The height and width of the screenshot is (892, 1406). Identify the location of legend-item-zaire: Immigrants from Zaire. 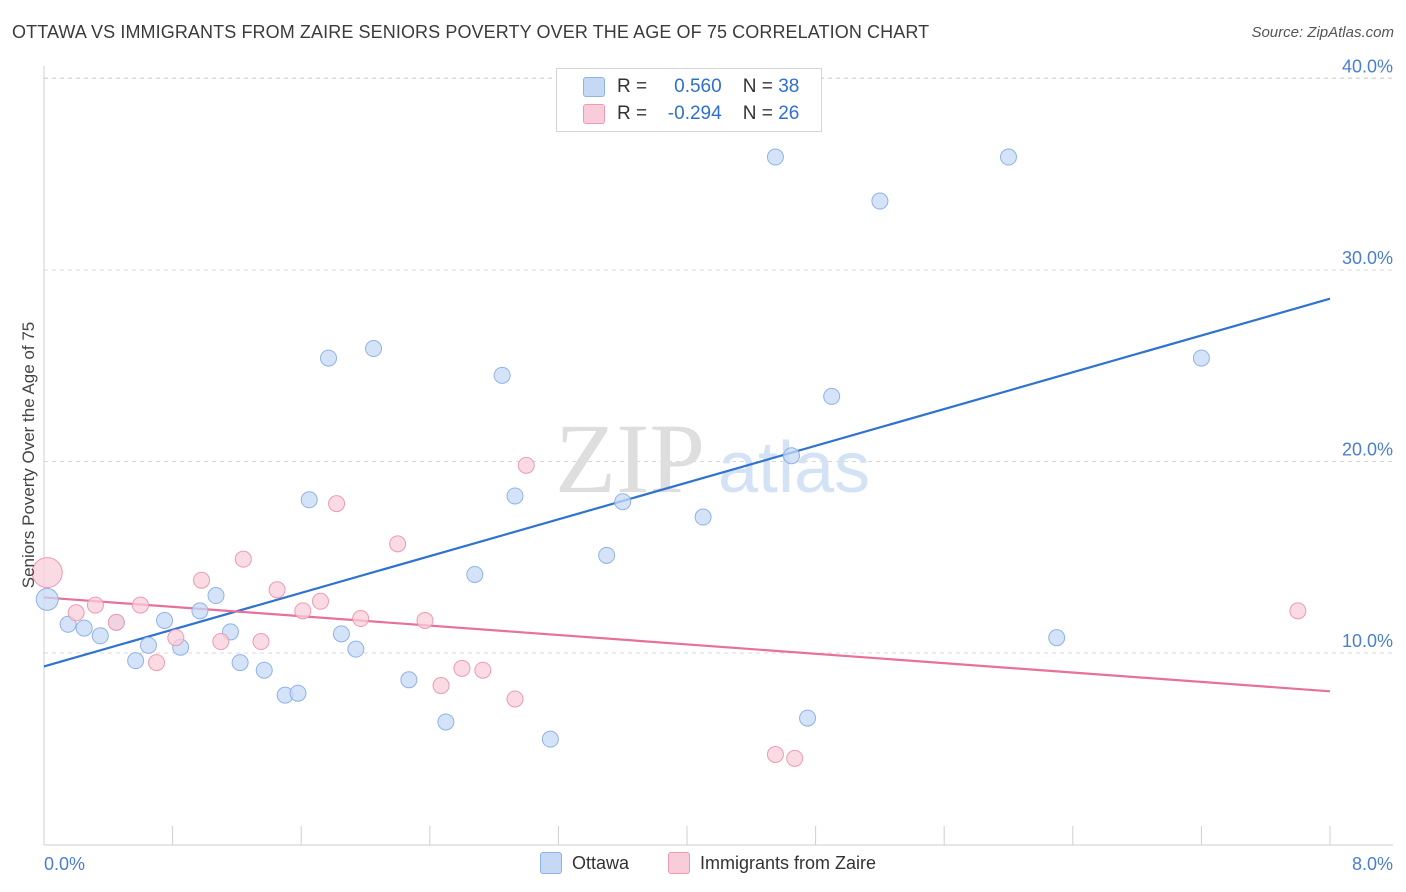
(772, 863).